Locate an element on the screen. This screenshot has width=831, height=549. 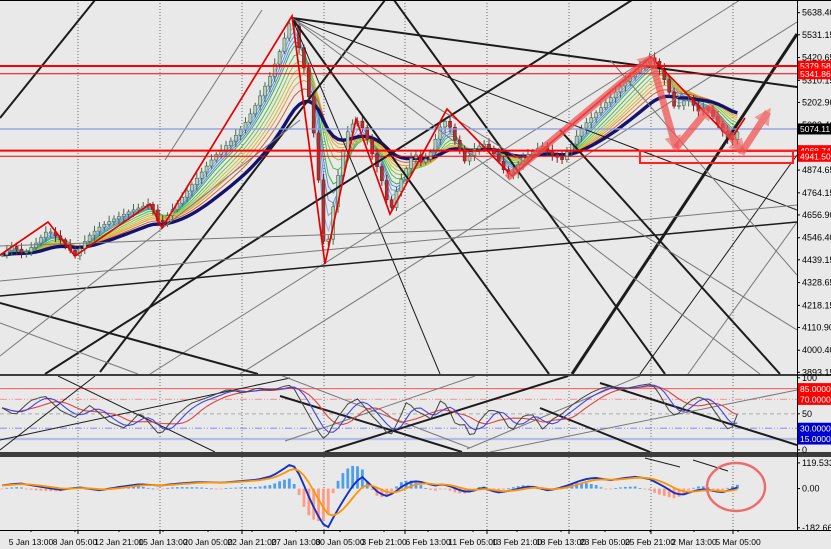
price-axis-label: 4218.15 is located at coordinates (816, 305).